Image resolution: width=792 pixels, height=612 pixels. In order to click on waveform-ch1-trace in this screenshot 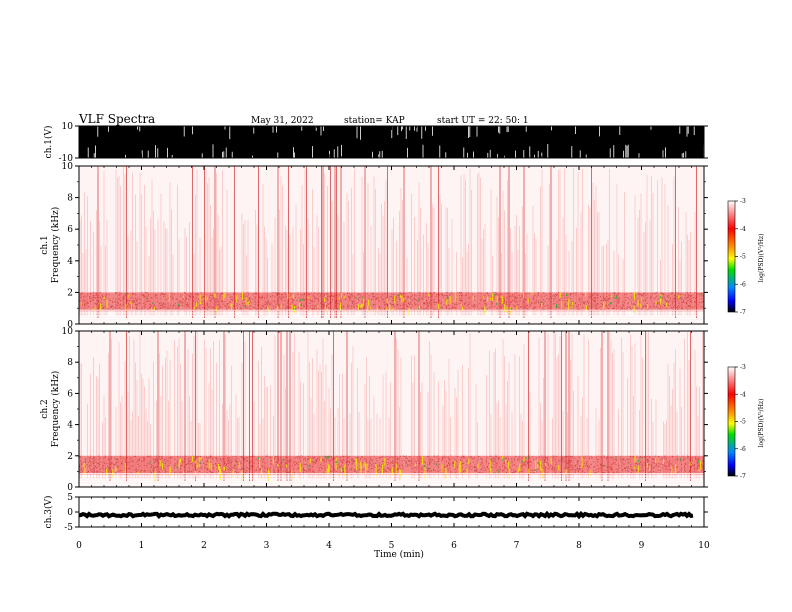, I will do `click(391, 142)`.